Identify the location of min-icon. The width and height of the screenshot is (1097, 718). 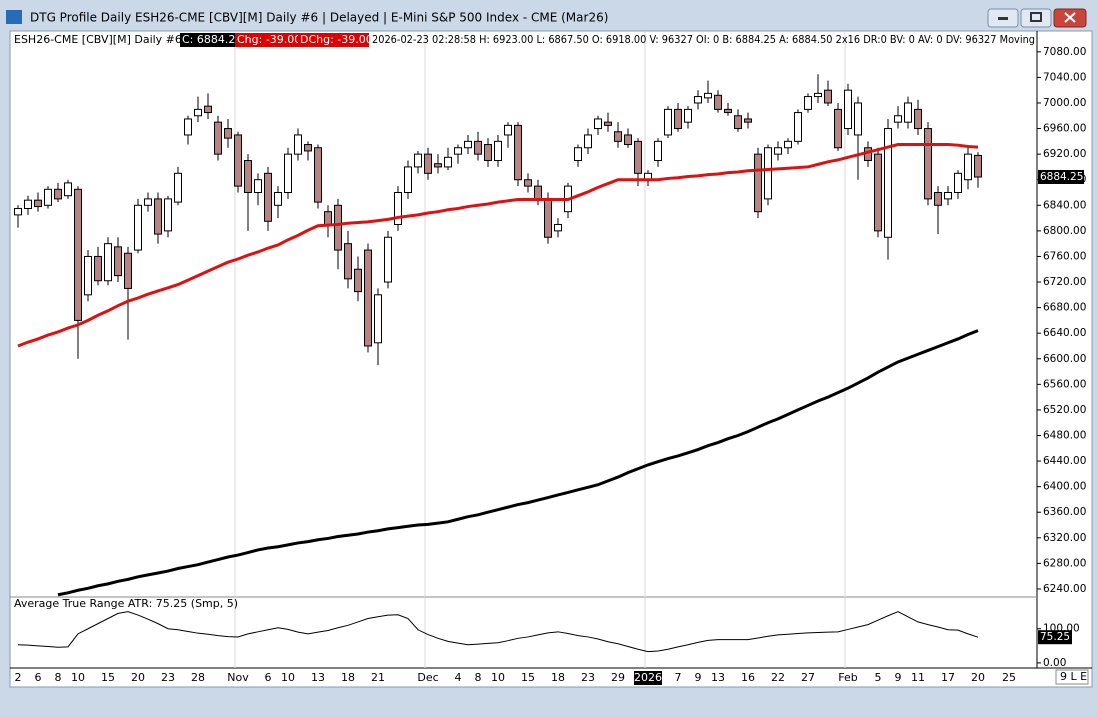
(1003, 18).